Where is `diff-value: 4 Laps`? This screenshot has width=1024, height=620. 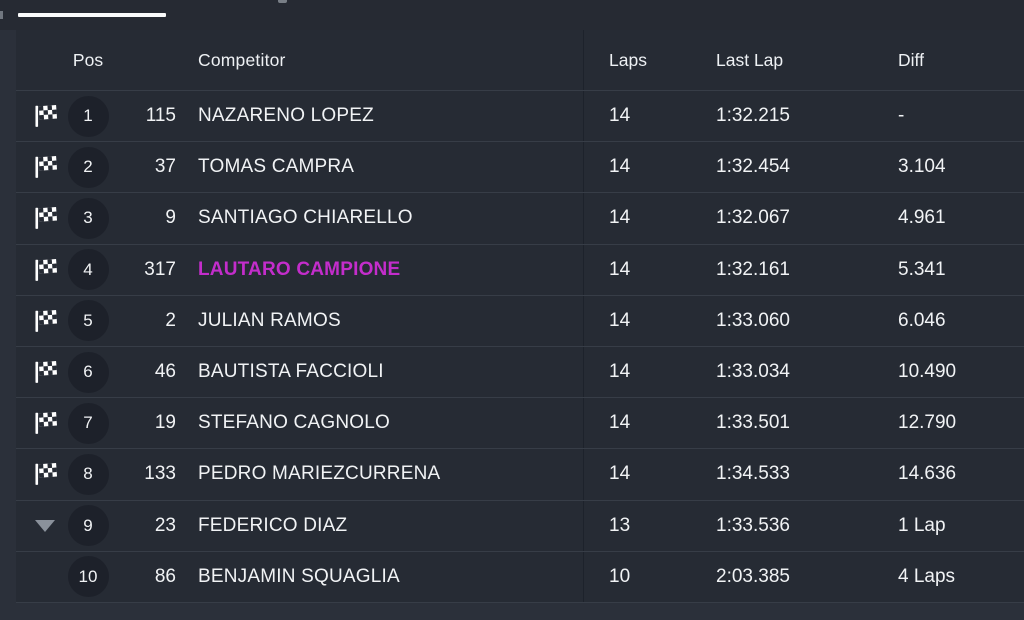 diff-value: 4 Laps is located at coordinates (927, 576).